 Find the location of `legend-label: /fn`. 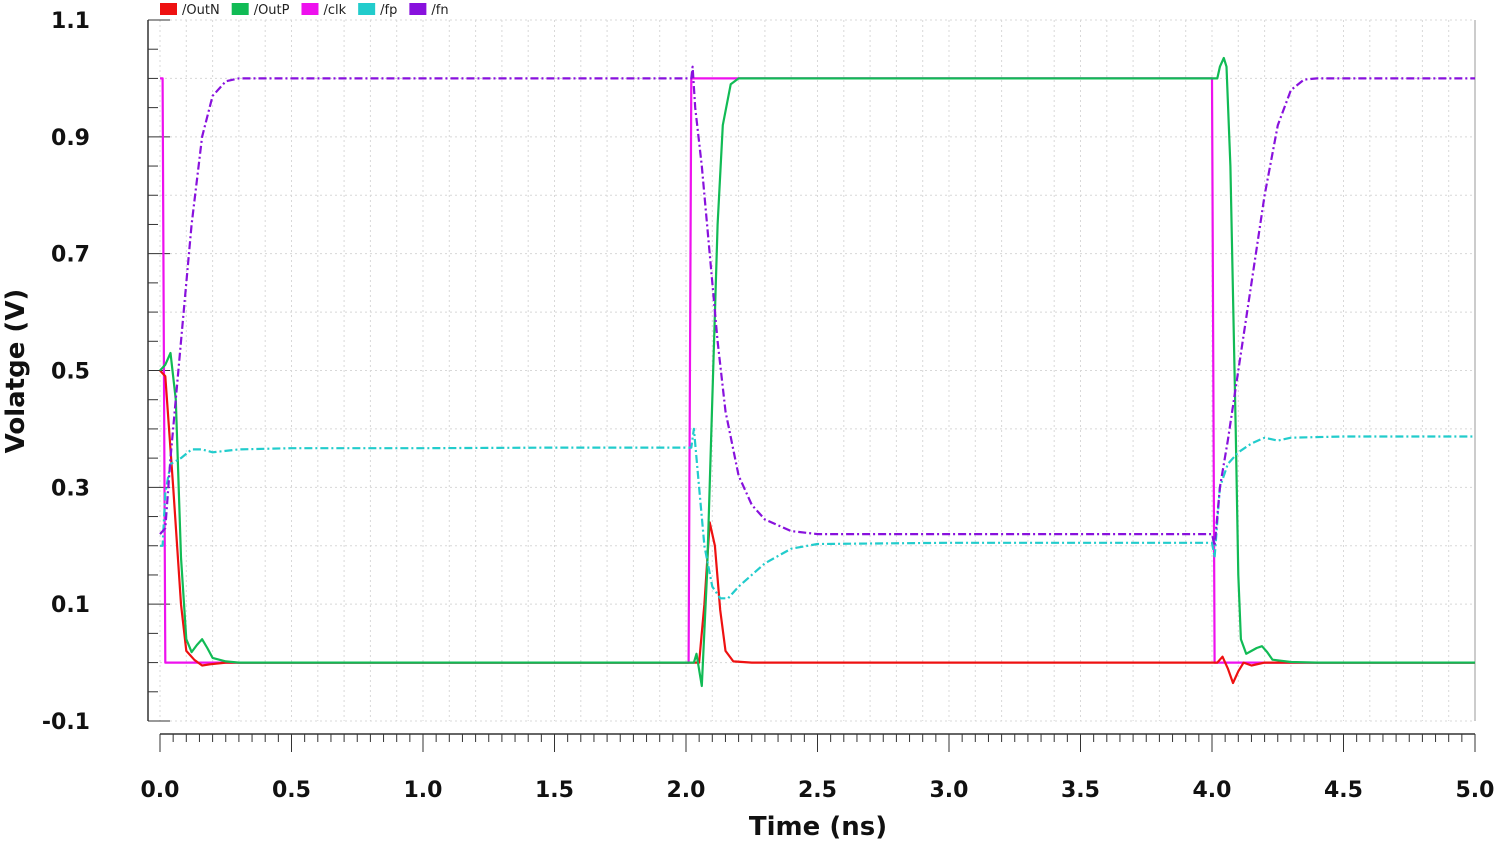

legend-label: /fn is located at coordinates (439, 10).